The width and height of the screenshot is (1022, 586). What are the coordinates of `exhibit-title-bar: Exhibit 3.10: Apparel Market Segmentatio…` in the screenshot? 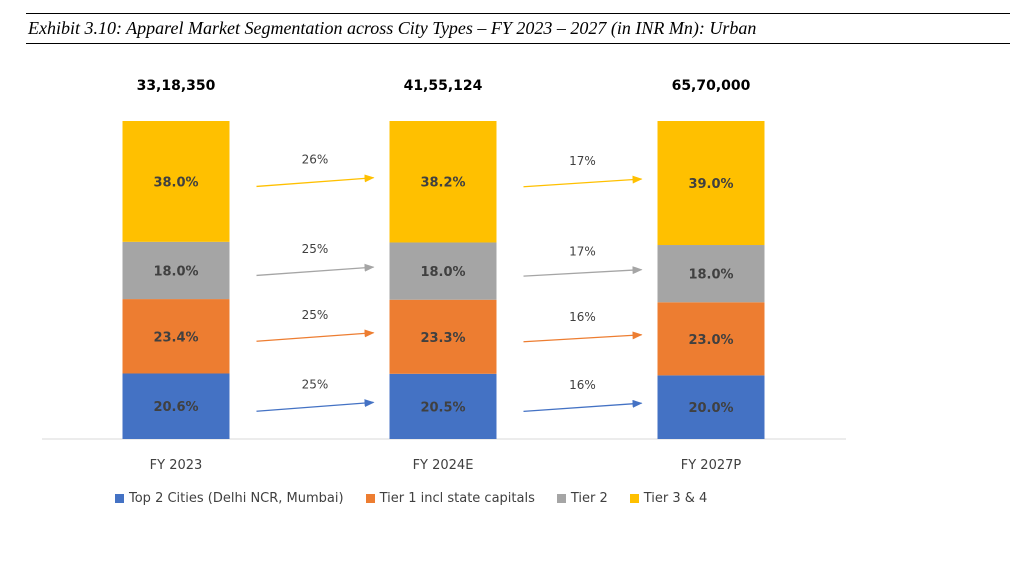 It's located at (518, 28).